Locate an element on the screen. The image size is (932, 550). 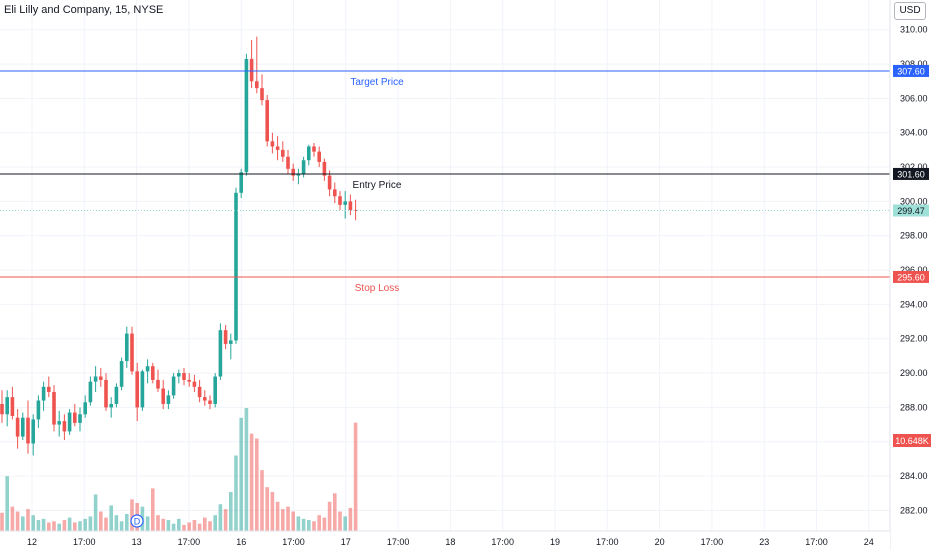
x-tick-label: 12 is located at coordinates (32, 542).